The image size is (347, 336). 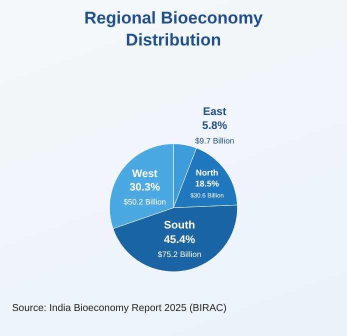 I want to click on data-label: 45.4% $75.2 Billion, so click(x=180, y=247).